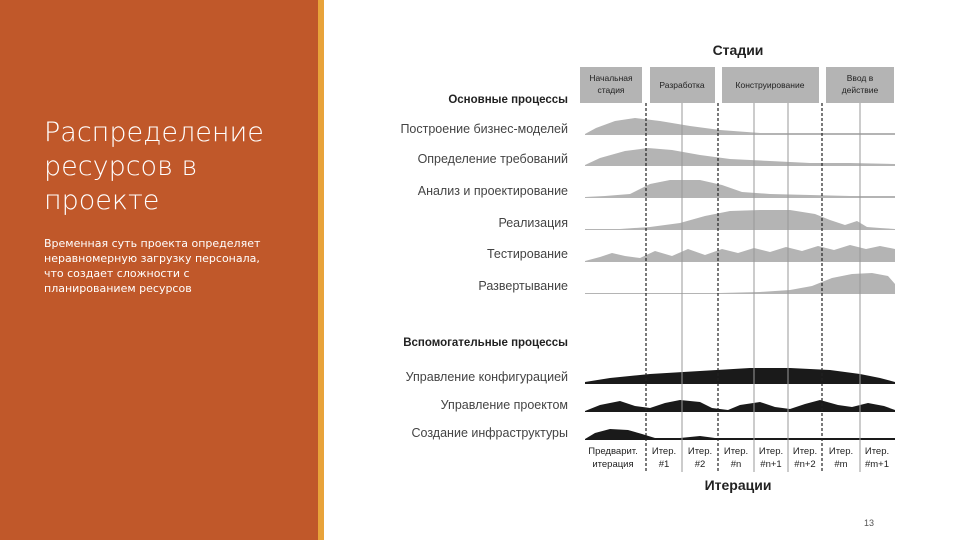 This screenshot has height=540, width=960. I want to click on process-label: Построение бизнес-моделей, so click(484, 129).